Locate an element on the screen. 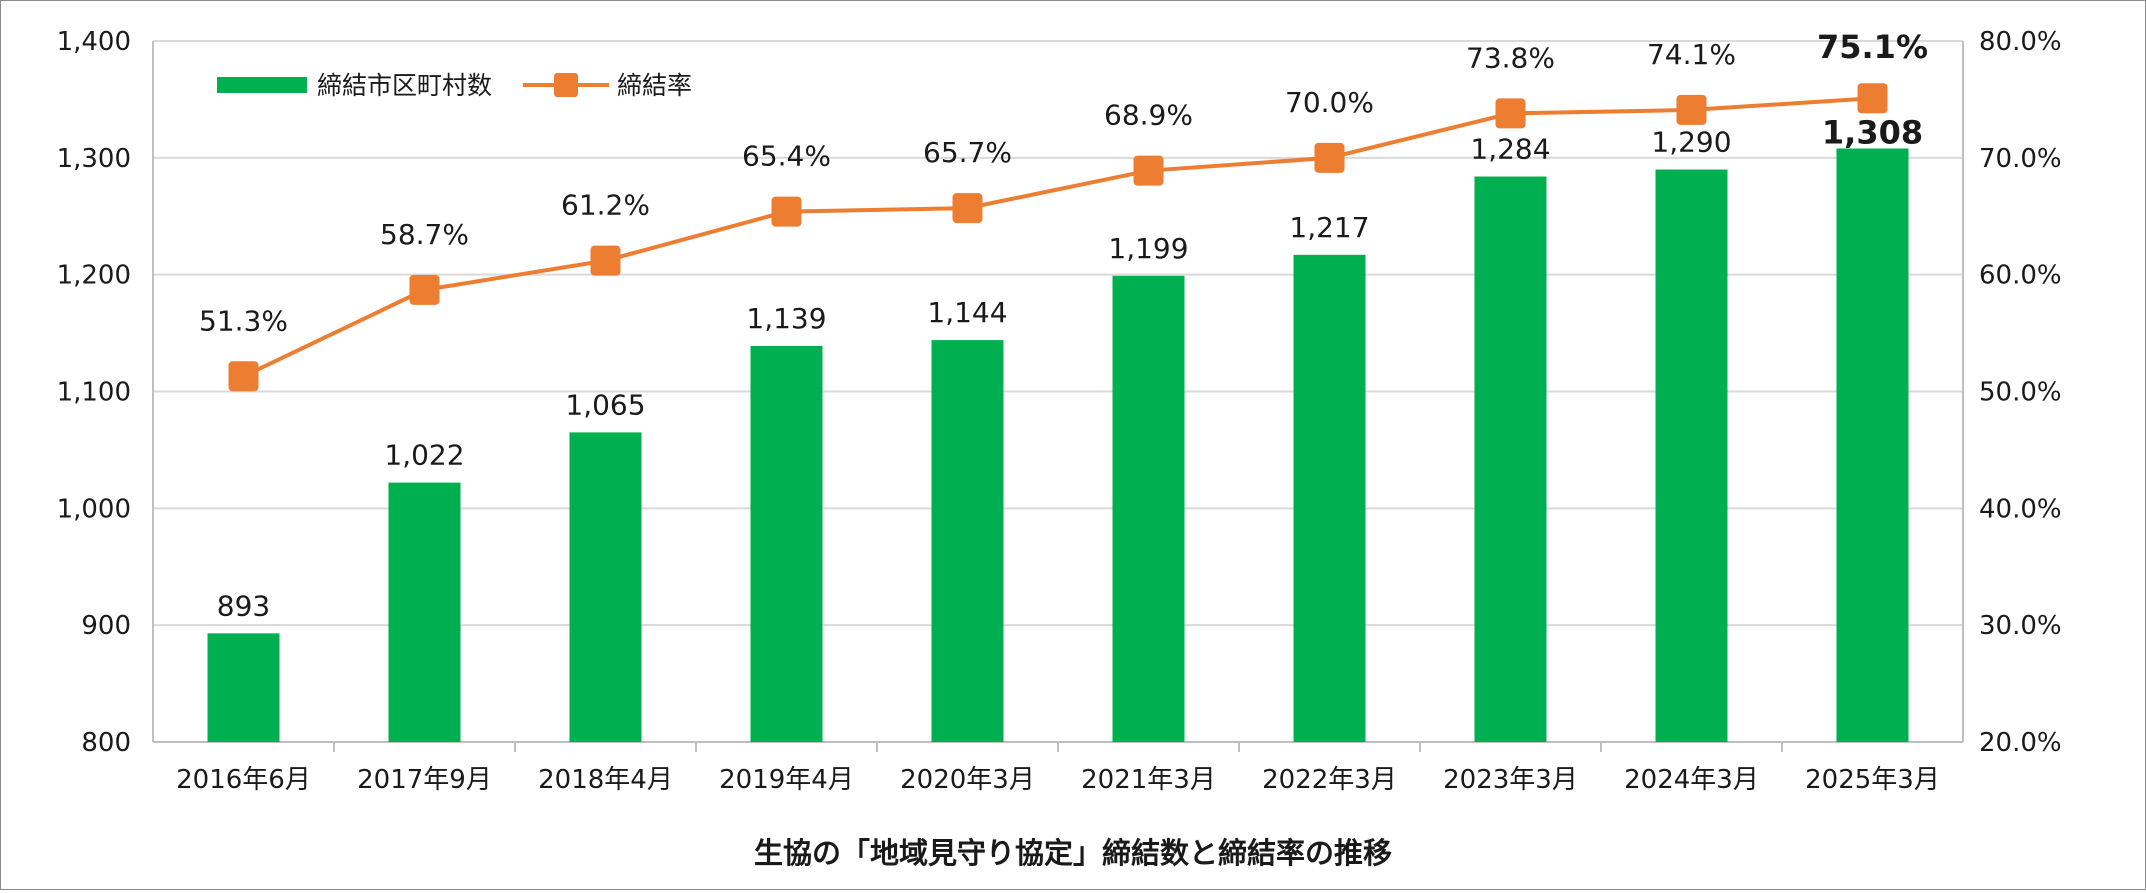 Image resolution: width=2146 pixels, height=893 pixels. line-value-label: 51.3% is located at coordinates (243, 320).